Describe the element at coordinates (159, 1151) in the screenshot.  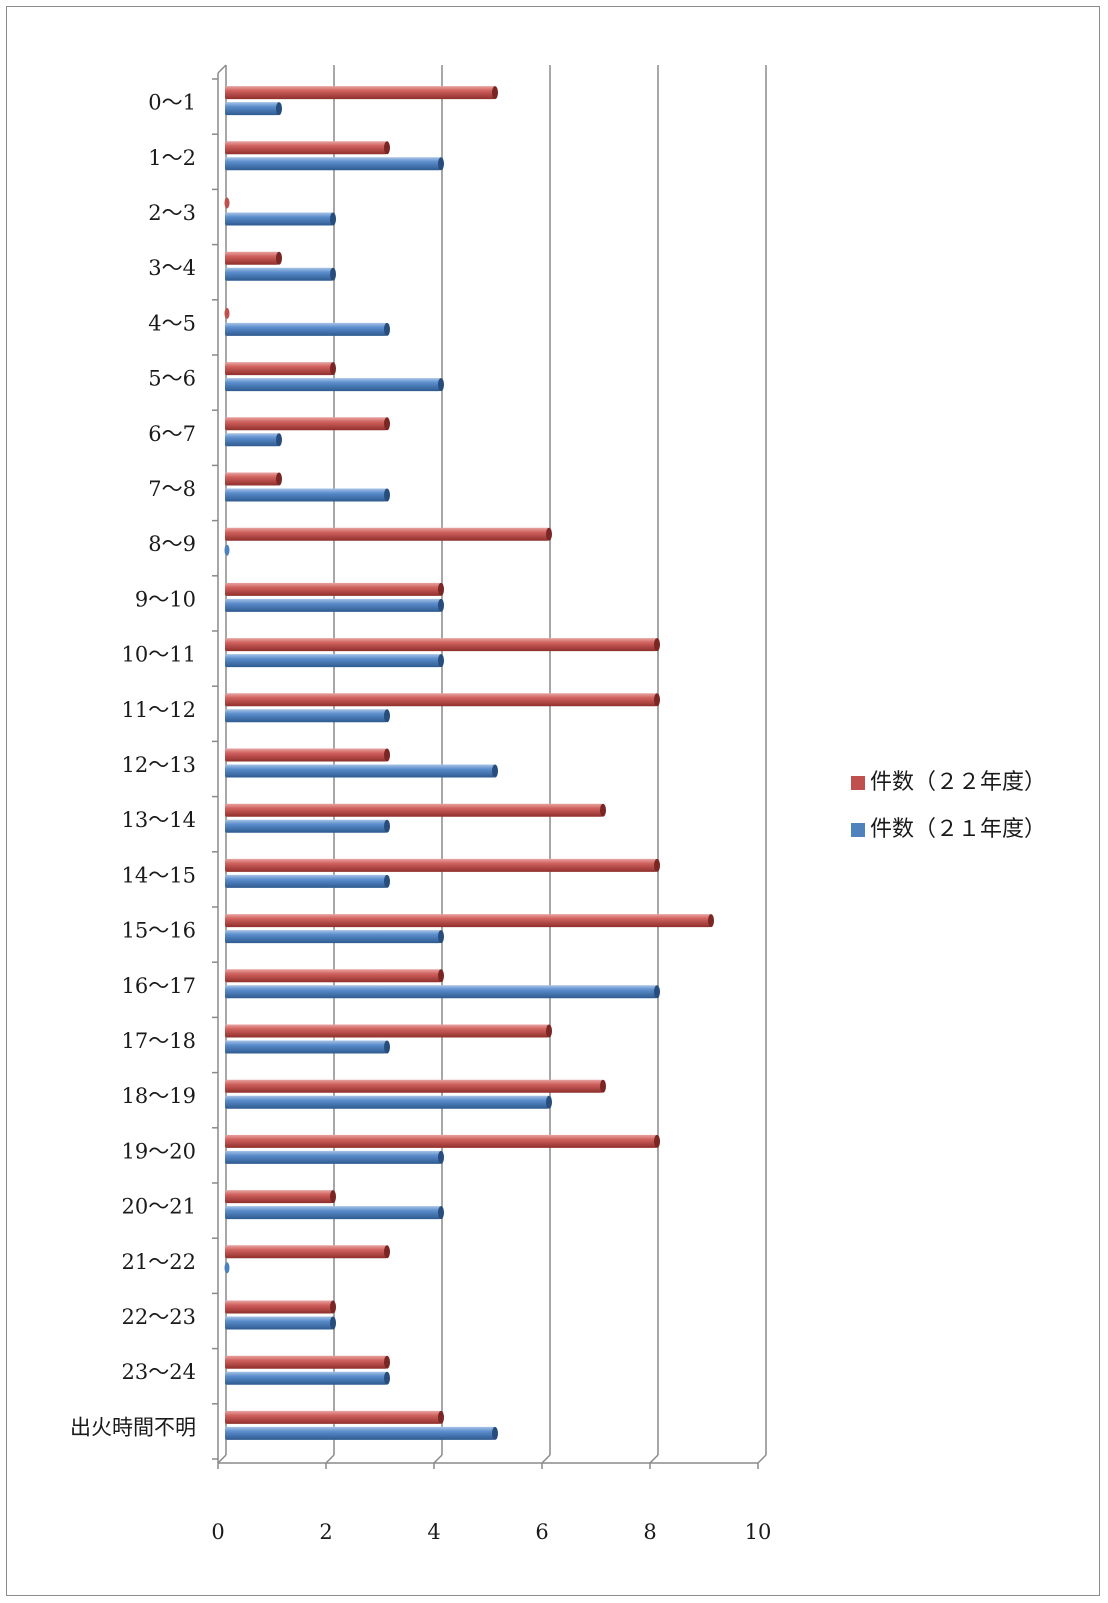
I see `category-label: 19～20` at that location.